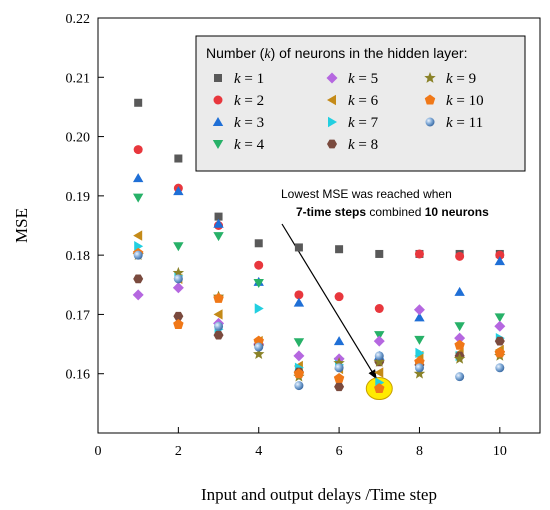  I want to click on legend-item-k-1: k = 1, so click(239, 79).